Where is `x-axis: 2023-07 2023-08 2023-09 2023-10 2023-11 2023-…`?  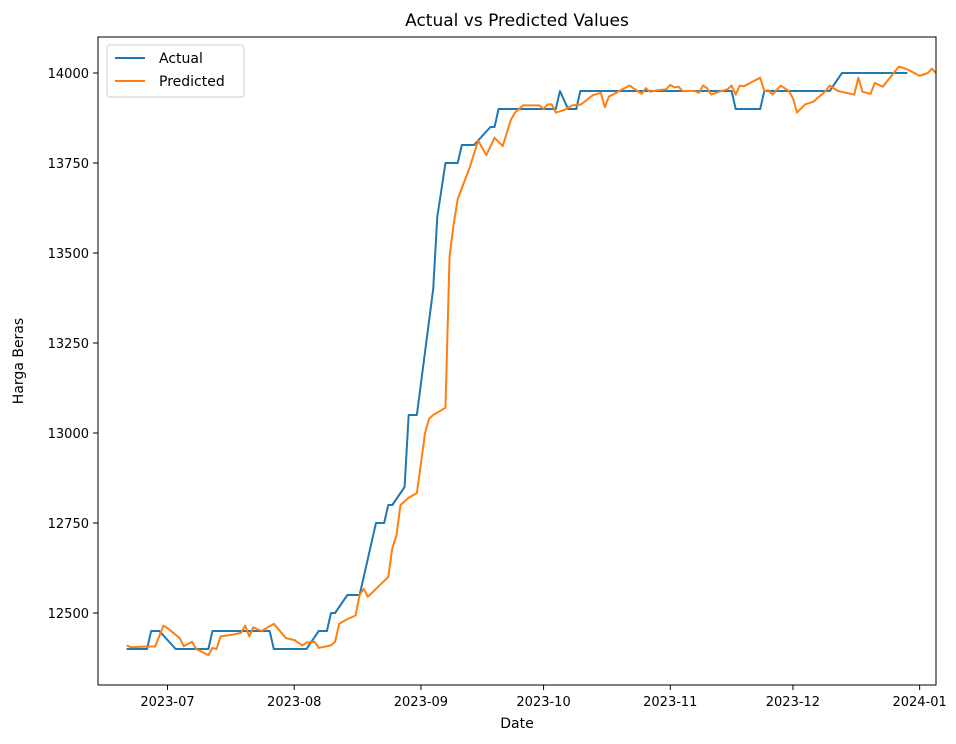
x-axis: 2023-07 2023-08 2023-09 2023-10 2023-11 2023-… is located at coordinates (543, 697).